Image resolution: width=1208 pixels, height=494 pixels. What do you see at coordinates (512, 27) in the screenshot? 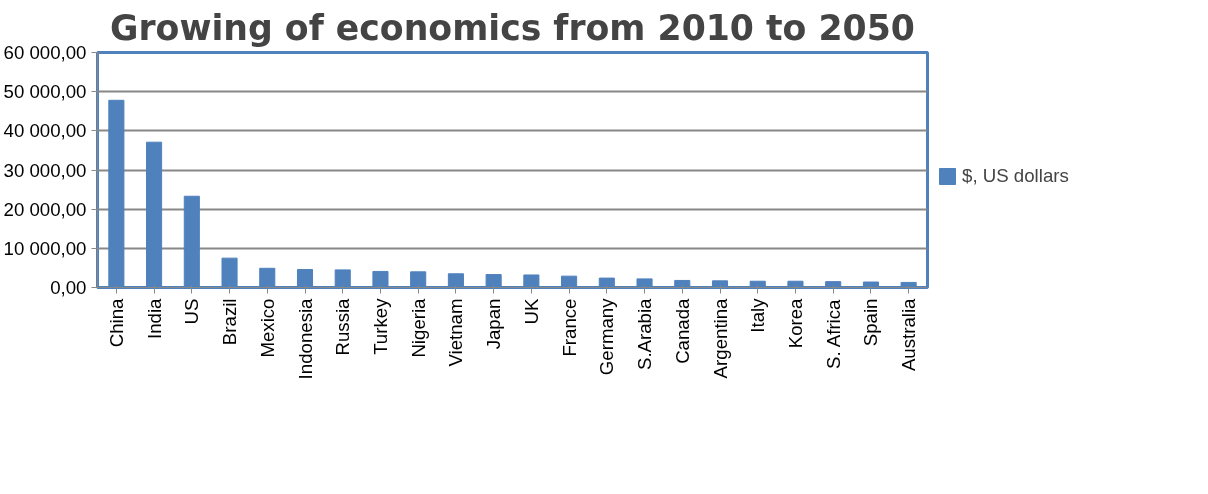
I see `chart-title: Growing of economics from 2010 to 2050` at bounding box center [512, 27].